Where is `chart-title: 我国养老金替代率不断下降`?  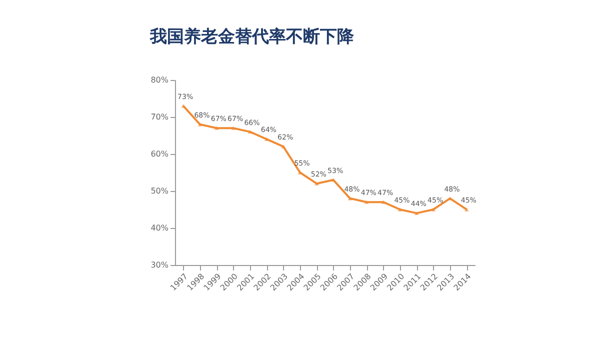
chart-title: 我国养老金替代率不断下降 is located at coordinates (252, 37).